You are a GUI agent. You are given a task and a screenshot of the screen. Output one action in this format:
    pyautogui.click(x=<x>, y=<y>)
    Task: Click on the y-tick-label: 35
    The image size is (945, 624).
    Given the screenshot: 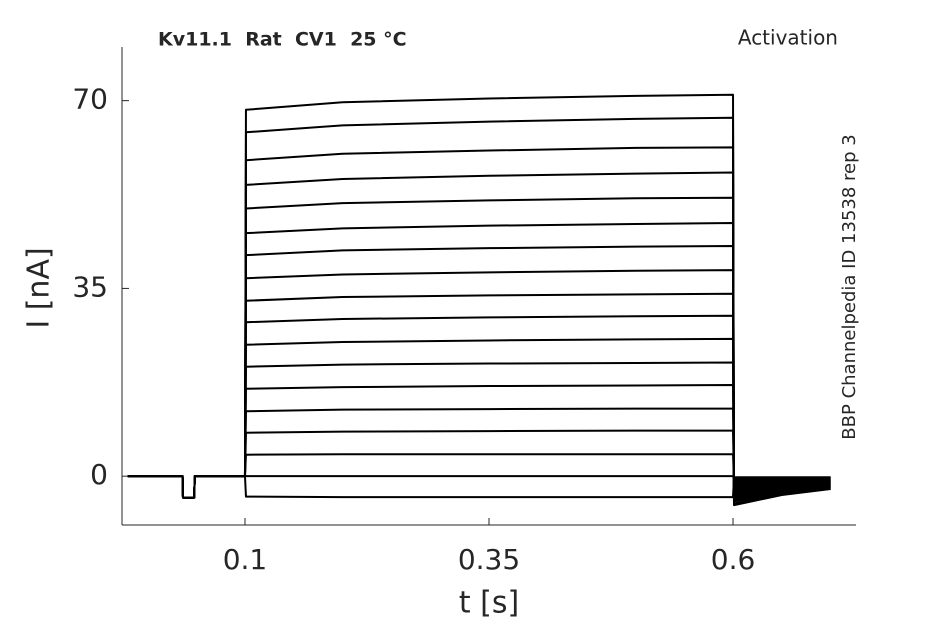 What is the action you would take?
    pyautogui.click(x=90, y=286)
    